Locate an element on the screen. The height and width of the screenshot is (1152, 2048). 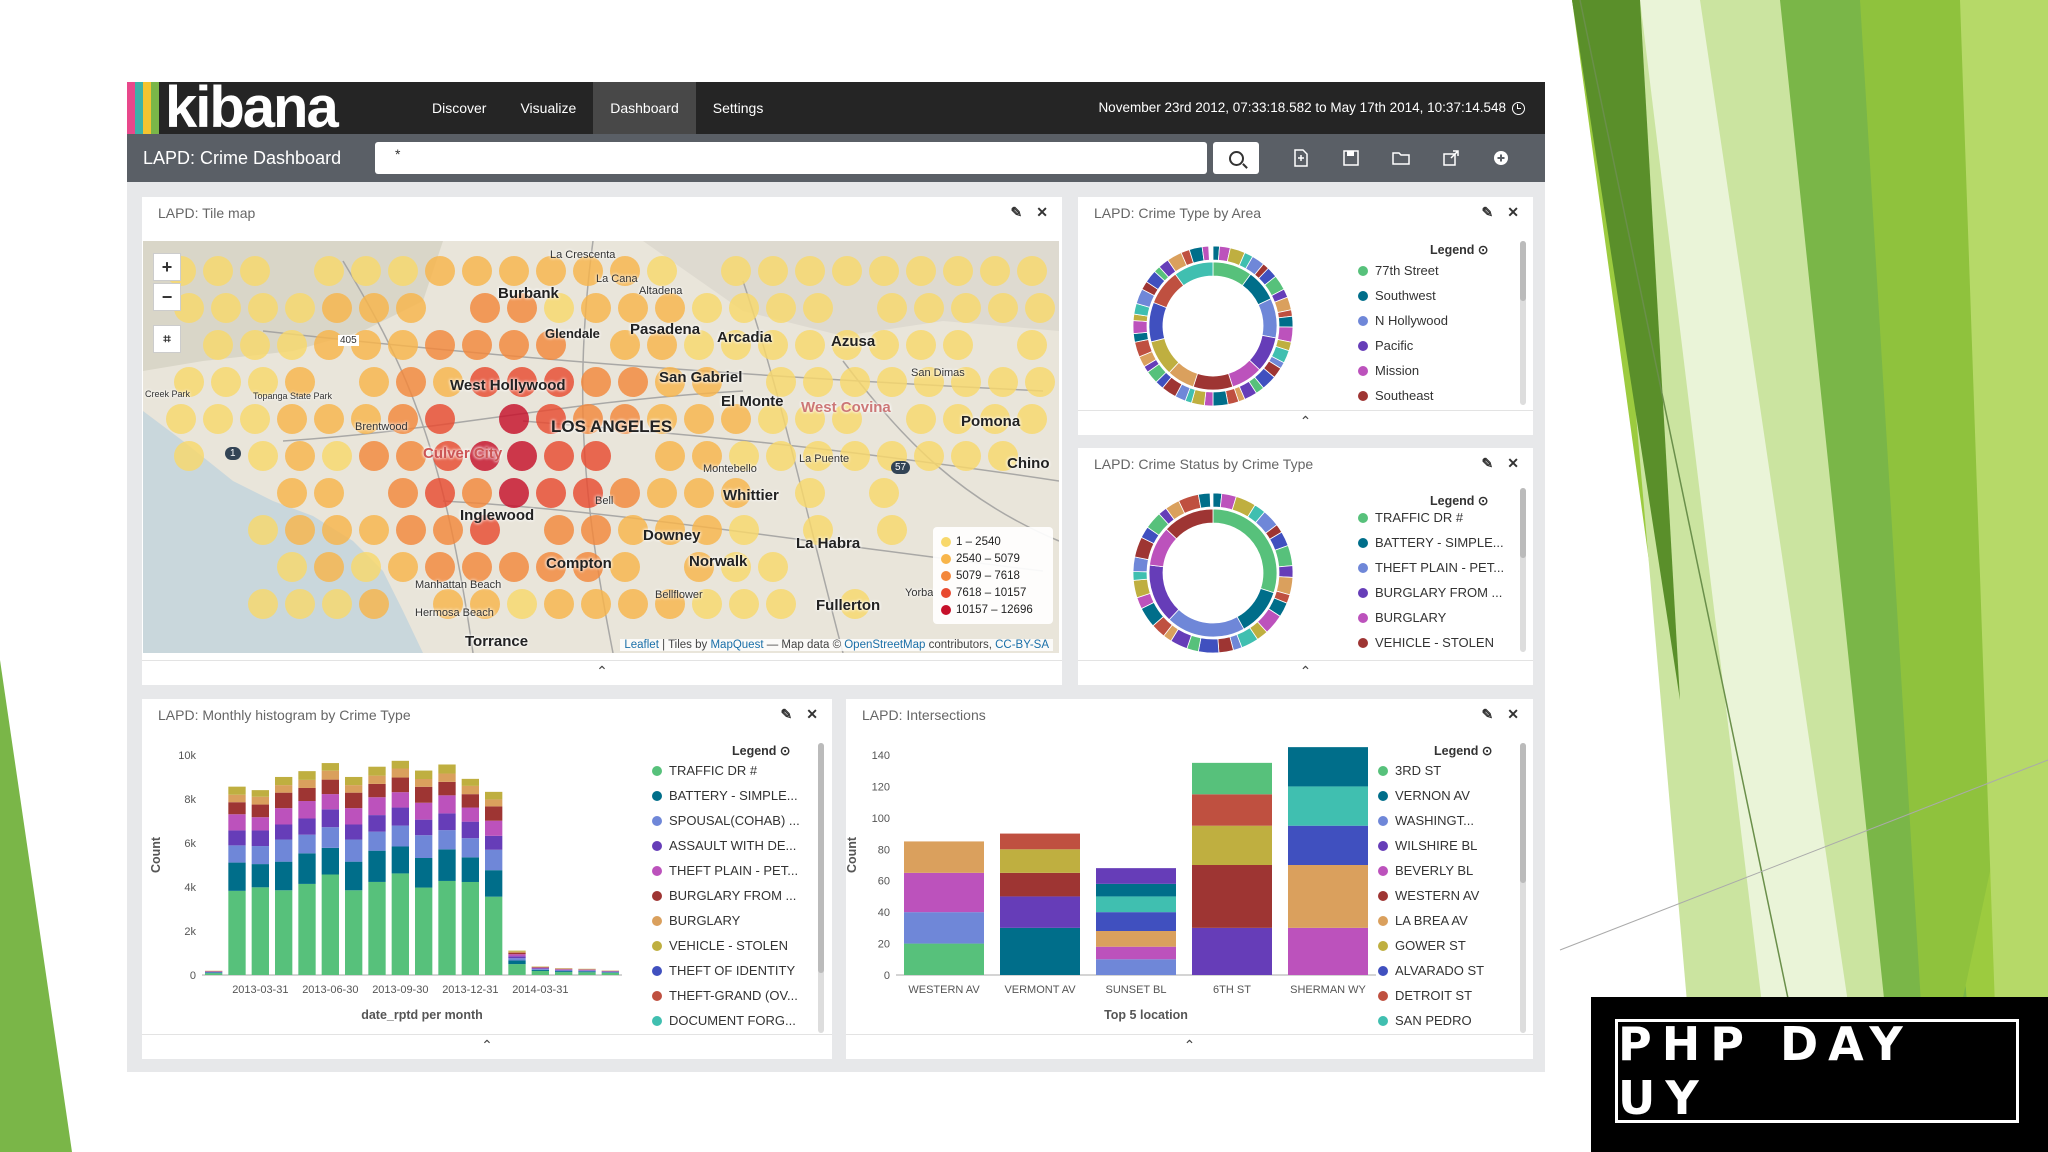
zoom-out-button: − is located at coordinates (167, 297).